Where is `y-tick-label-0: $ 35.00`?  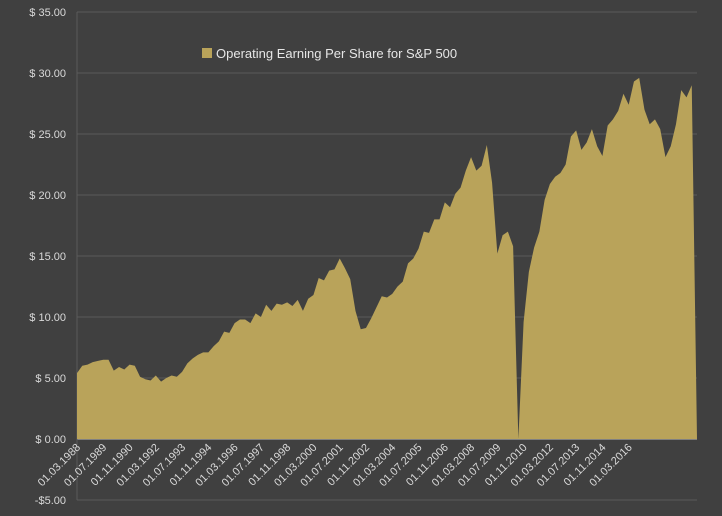 y-tick-label-0: $ 35.00 is located at coordinates (47, 13).